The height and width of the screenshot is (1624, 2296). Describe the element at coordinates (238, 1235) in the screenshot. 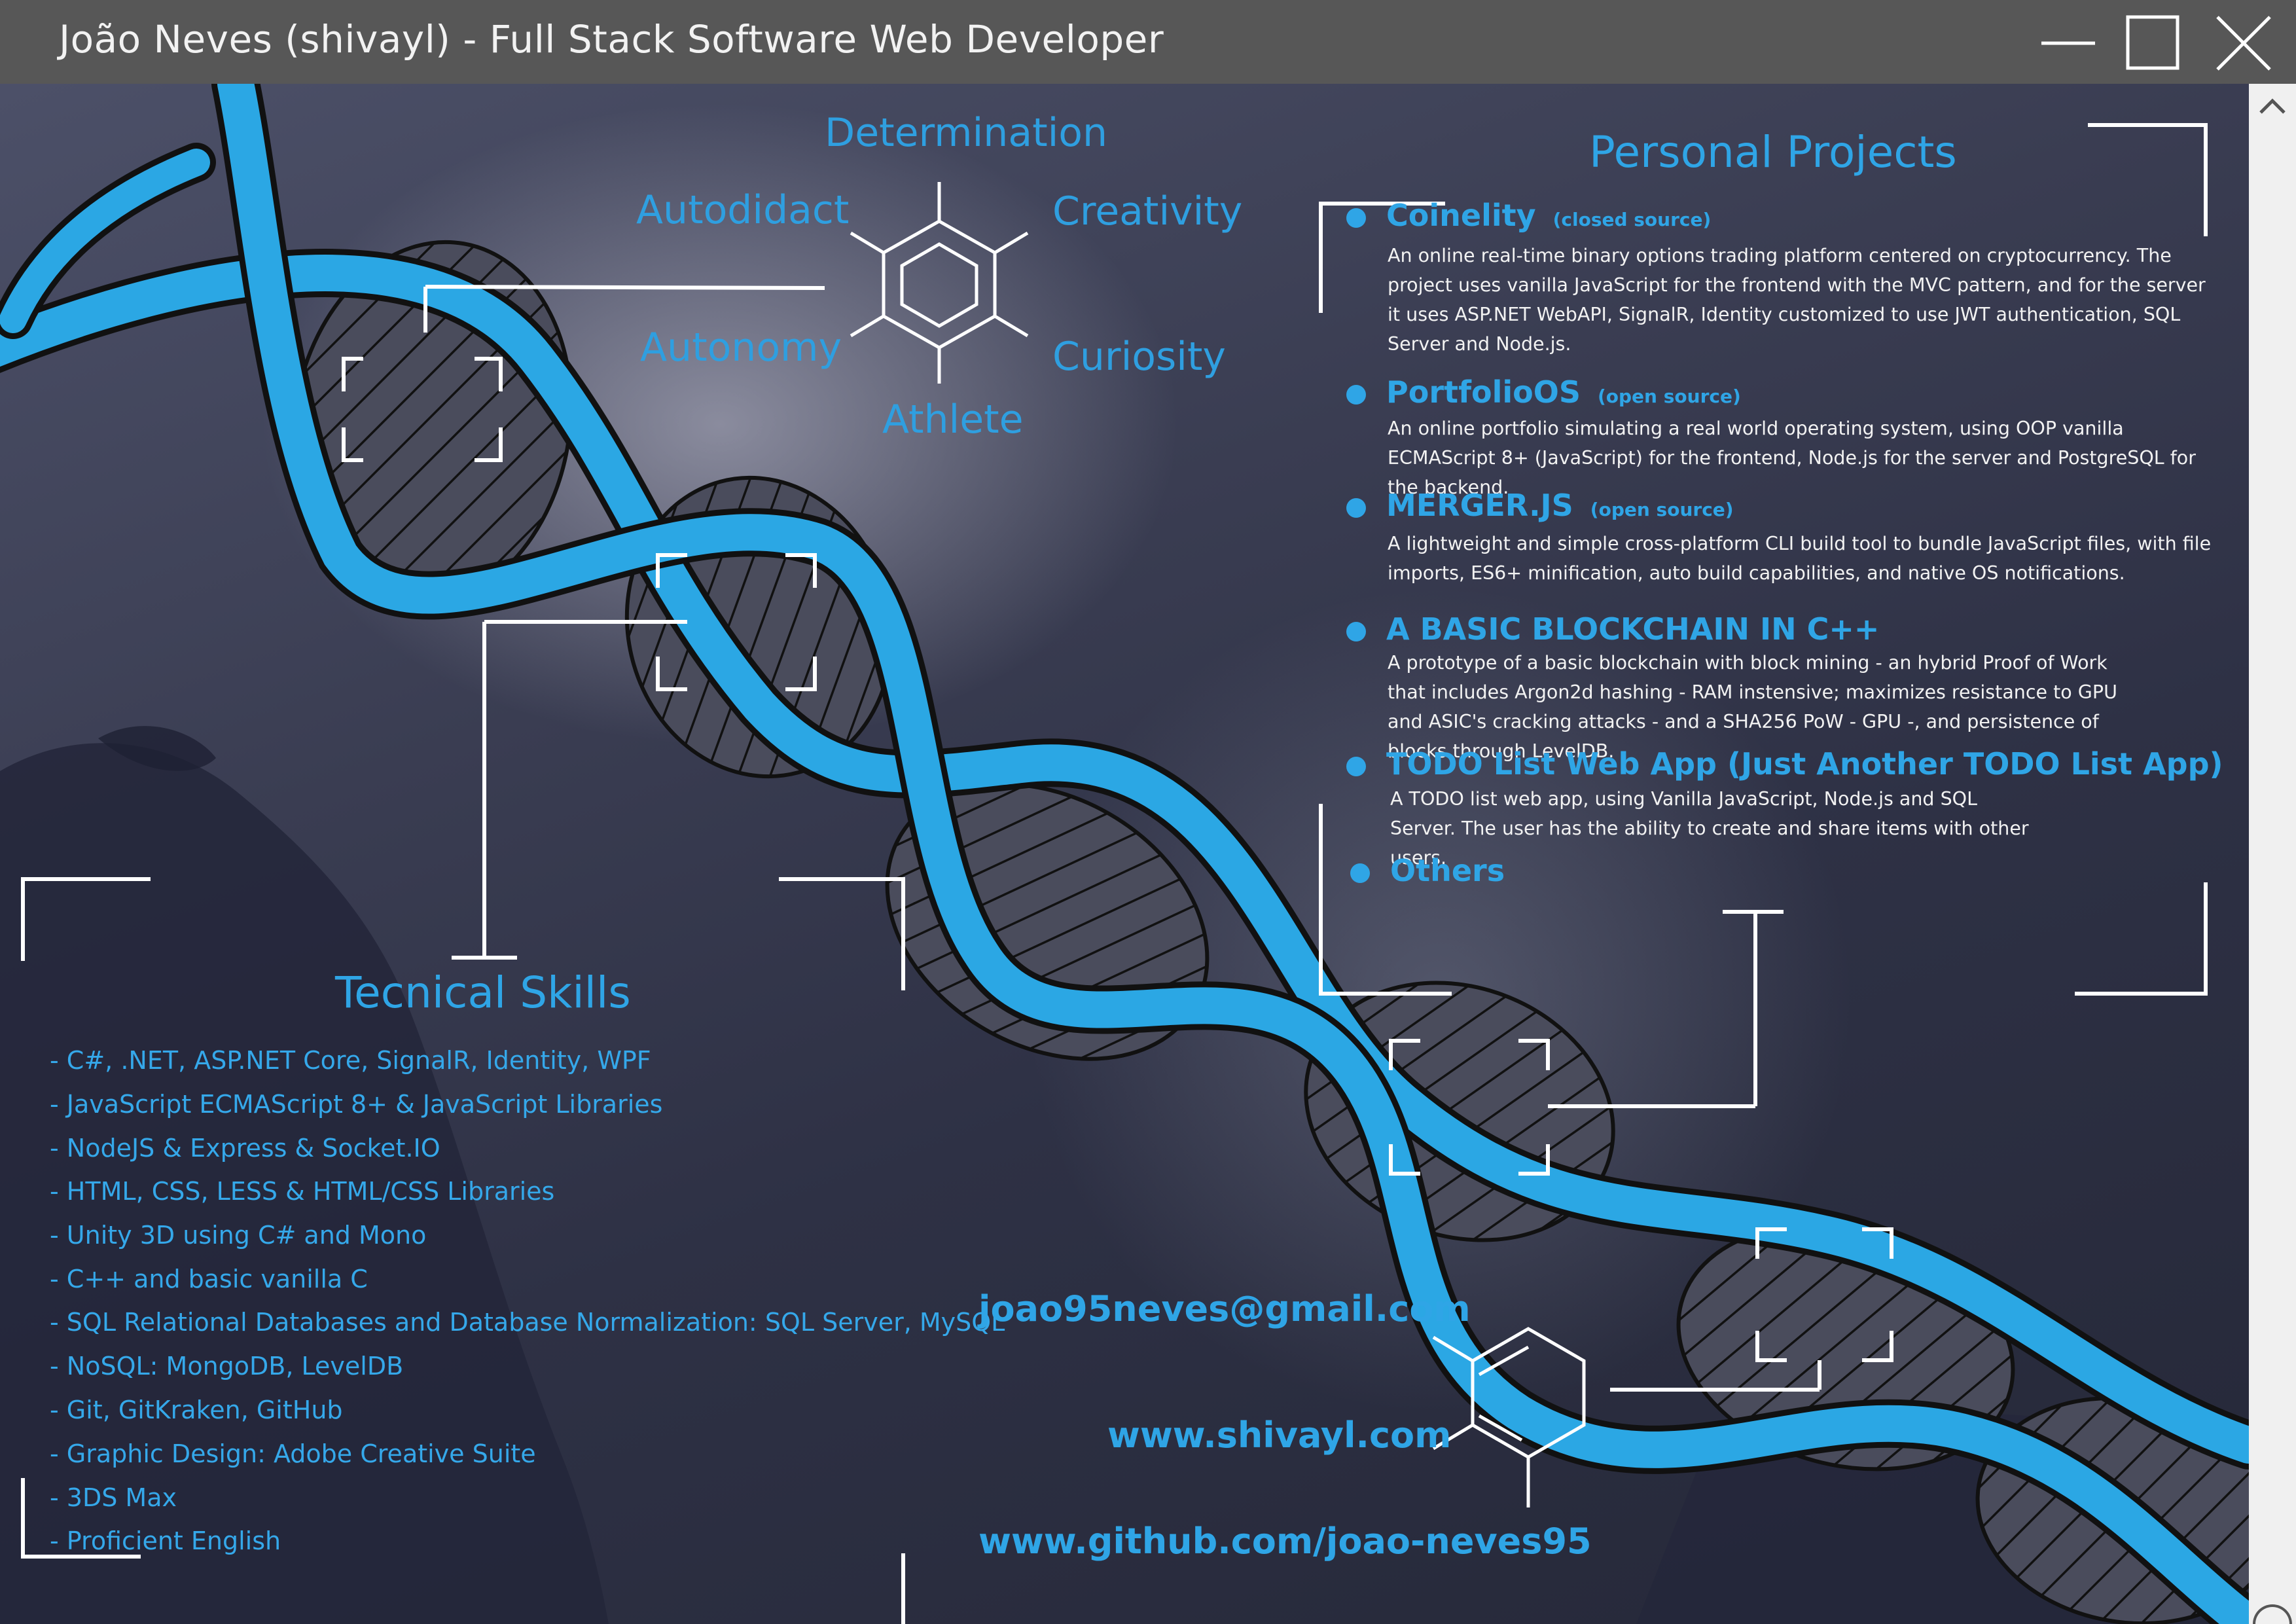

I see `skill-item: - Unity 3D using C# and Mono` at that location.